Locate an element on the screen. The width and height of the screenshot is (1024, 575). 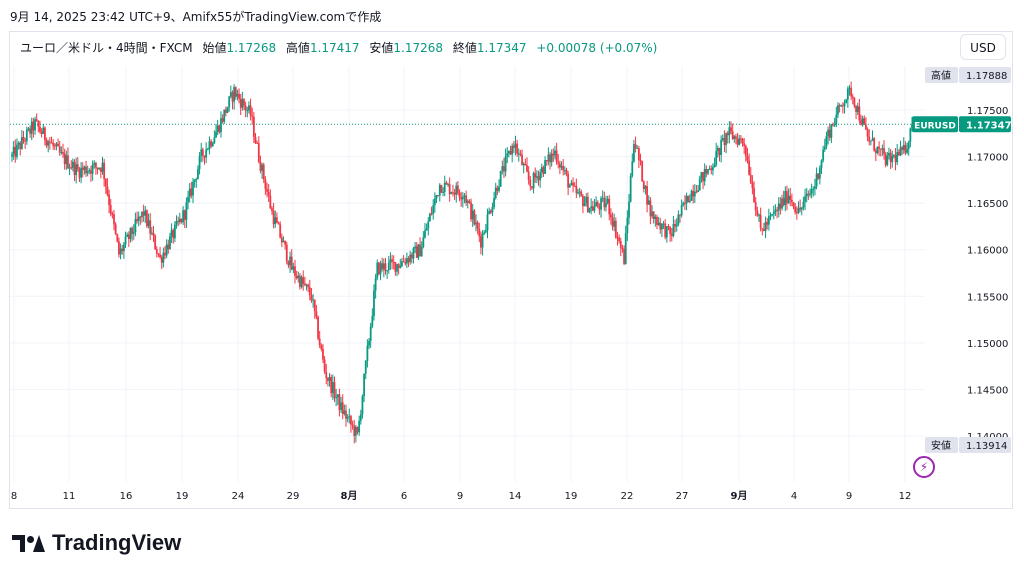
y-tick-label: 1.14500 is located at coordinates (987, 390).